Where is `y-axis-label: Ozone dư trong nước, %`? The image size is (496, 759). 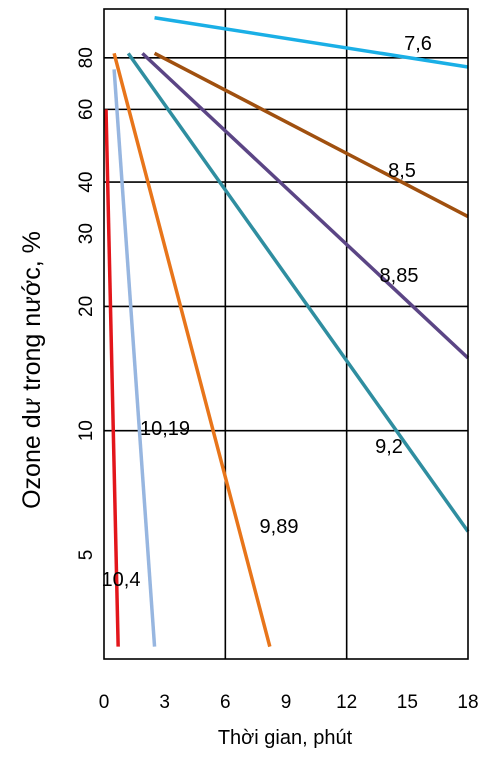
y-axis-label: Ozone dư trong nước, % is located at coordinates (32, 370).